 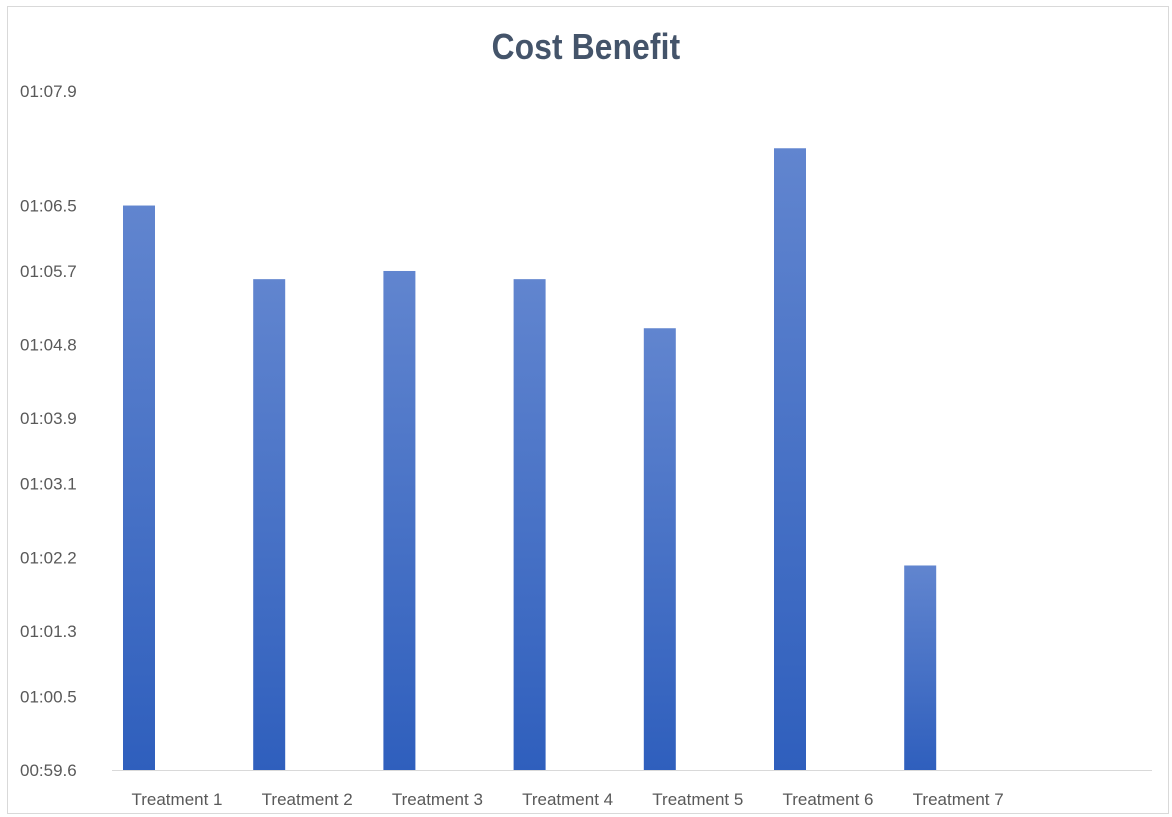 I want to click on y-tick-label: 01:07.9, so click(x=48, y=91).